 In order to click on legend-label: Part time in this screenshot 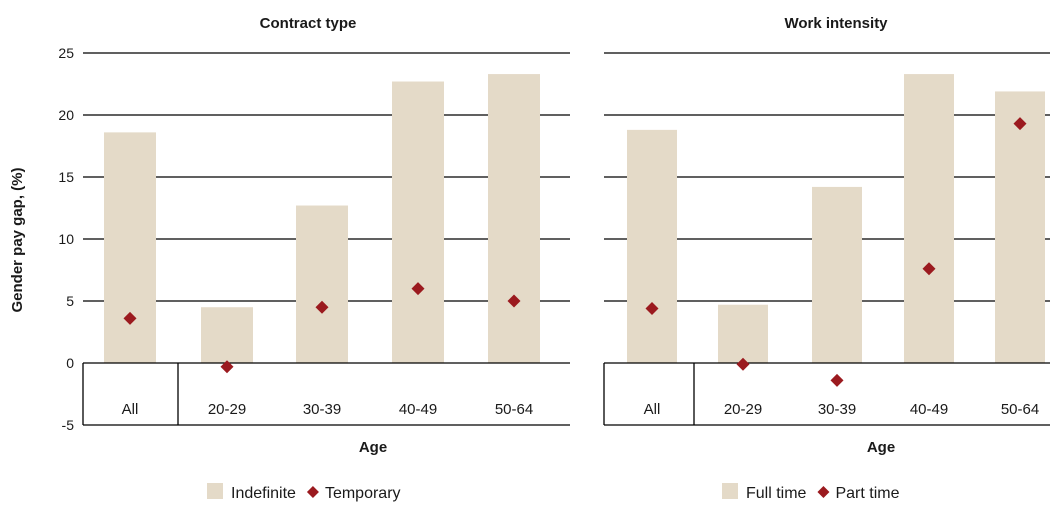, I will do `click(867, 493)`.